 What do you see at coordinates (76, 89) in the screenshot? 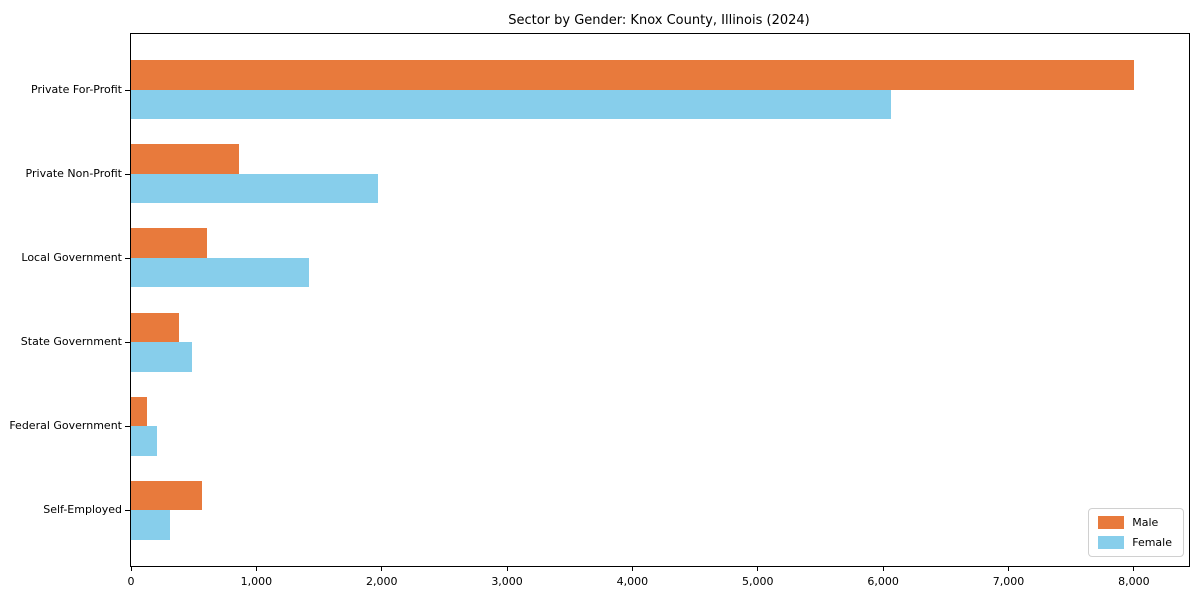
I see `y-axis-label: Private For-Profit` at bounding box center [76, 89].